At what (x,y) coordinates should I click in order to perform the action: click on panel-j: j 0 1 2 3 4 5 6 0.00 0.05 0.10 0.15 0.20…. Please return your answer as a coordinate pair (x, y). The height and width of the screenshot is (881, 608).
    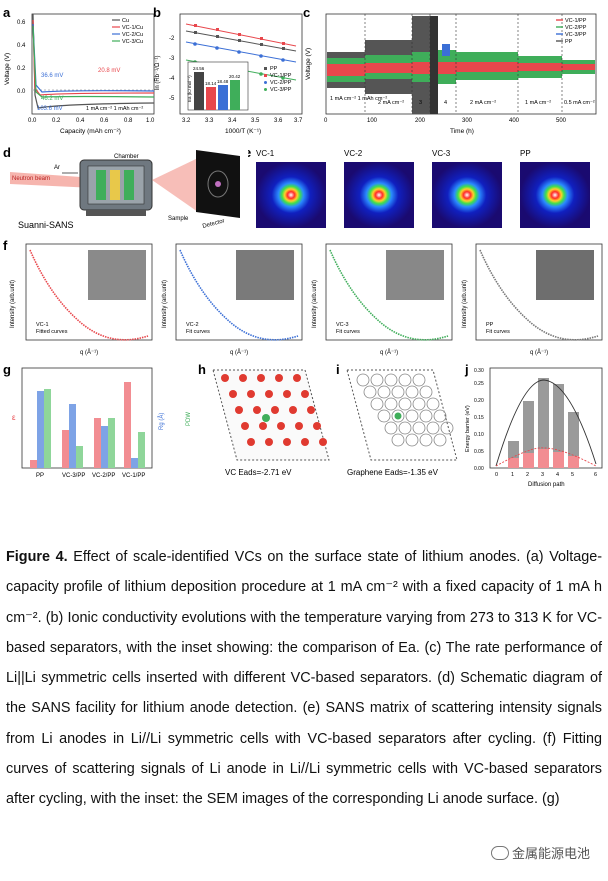
    Looking at the image, I should click on (535, 425).